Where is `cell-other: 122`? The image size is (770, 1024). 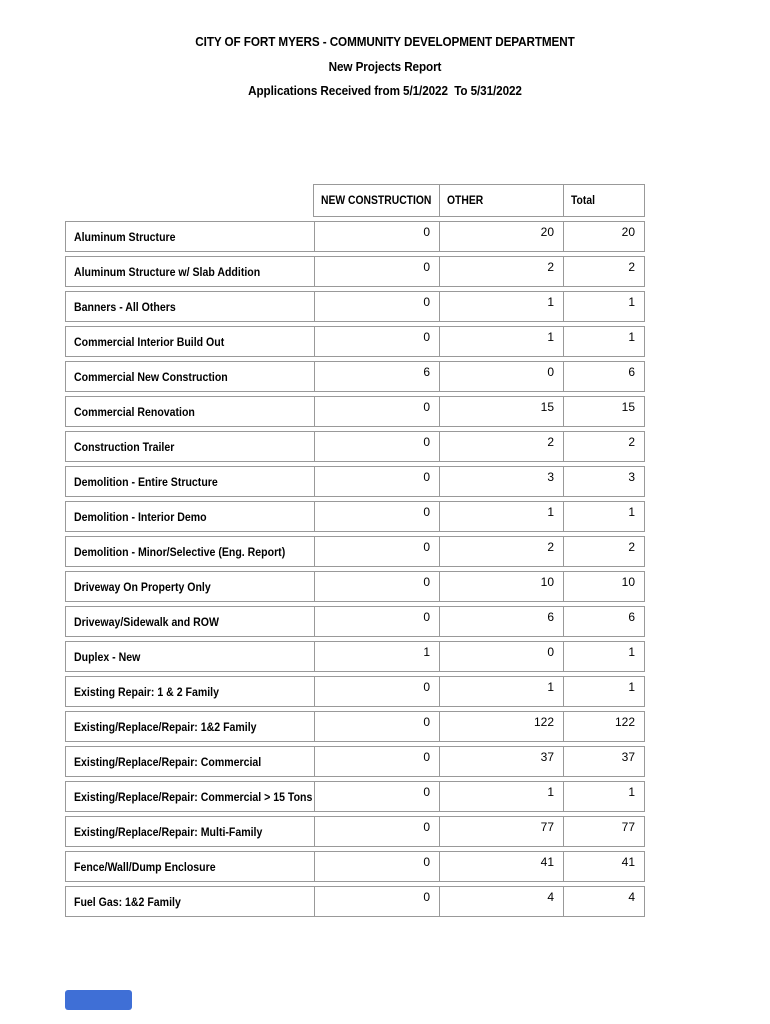
cell-other: 122 is located at coordinates (501, 726).